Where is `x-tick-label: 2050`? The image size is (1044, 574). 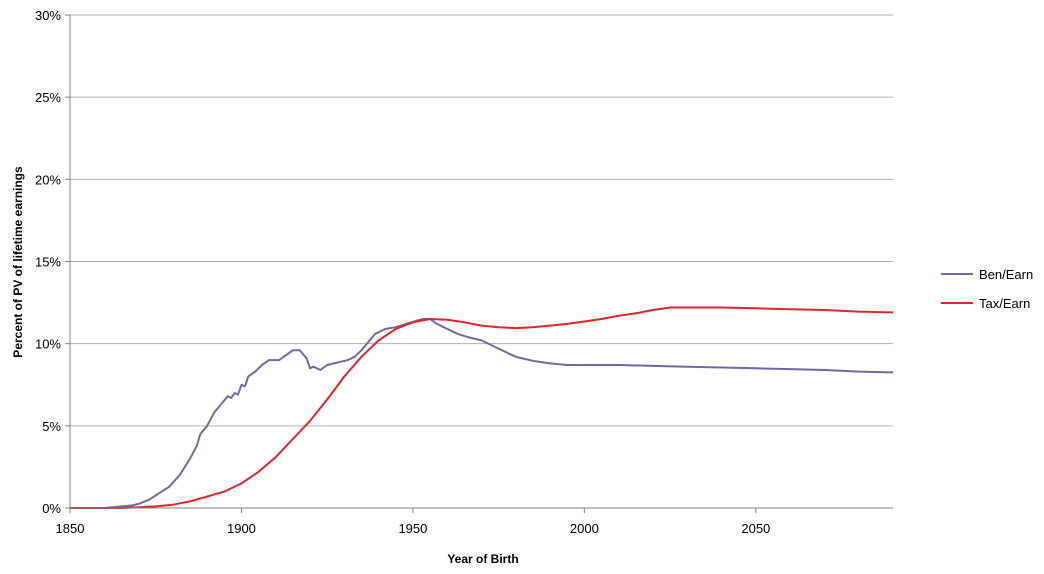 x-tick-label: 2050 is located at coordinates (755, 528).